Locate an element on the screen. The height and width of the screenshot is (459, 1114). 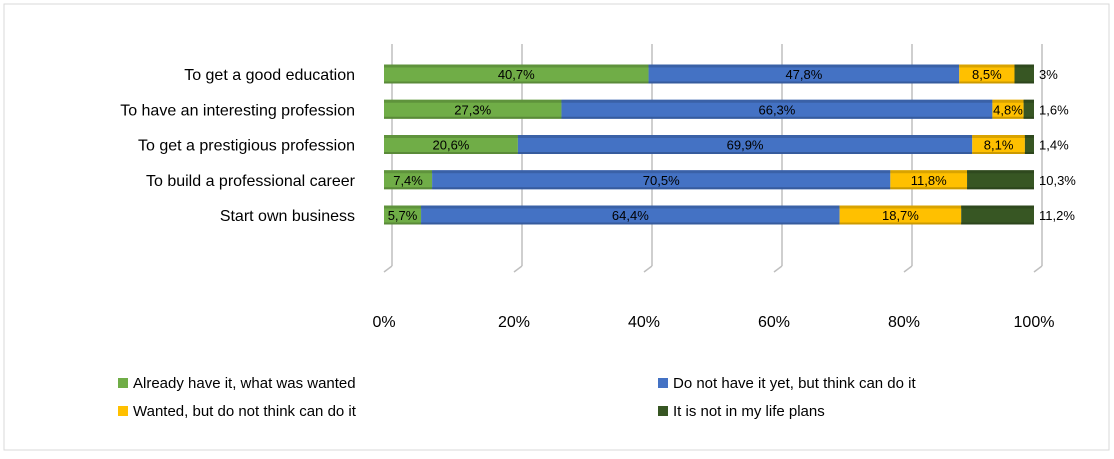
category-label: Start own business is located at coordinates (287, 216).